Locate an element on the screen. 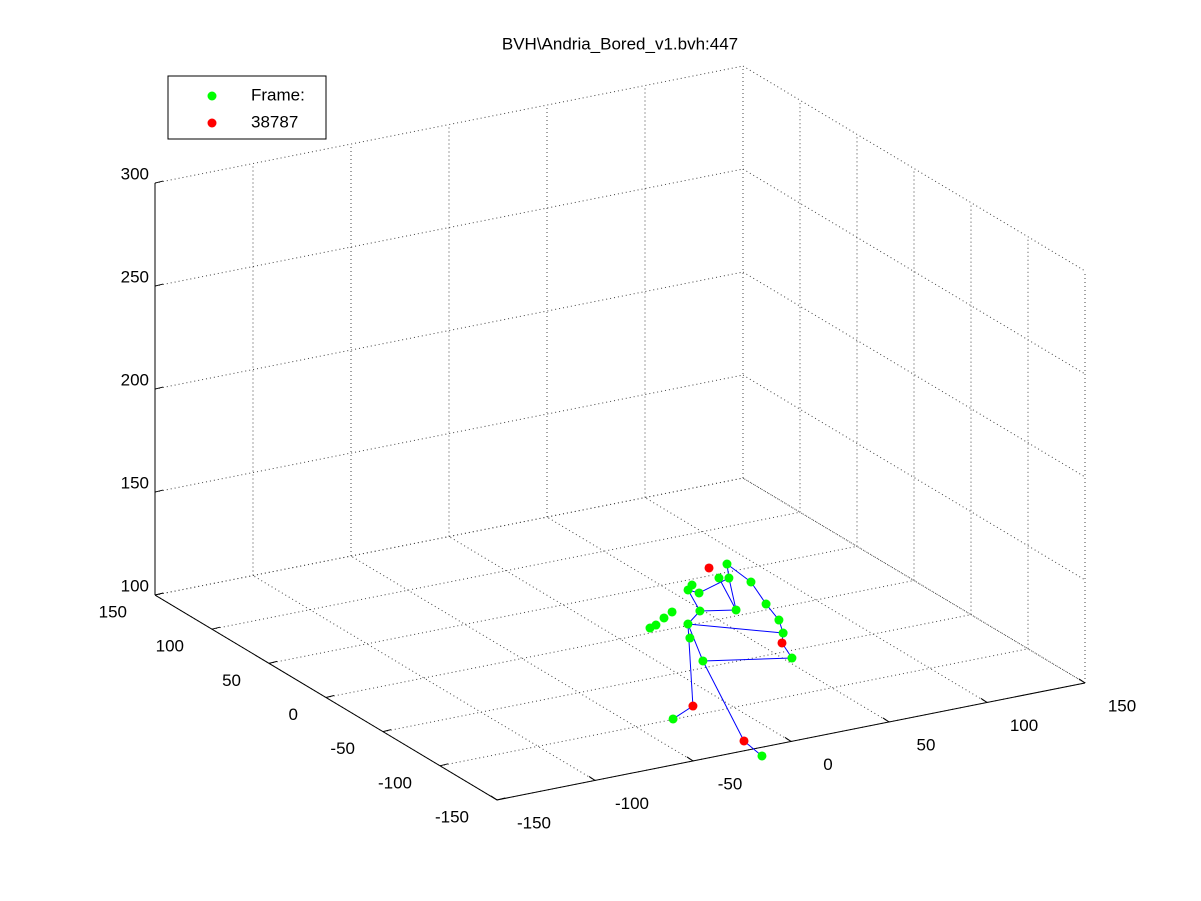  y-tick-label: -50 is located at coordinates (342, 748).